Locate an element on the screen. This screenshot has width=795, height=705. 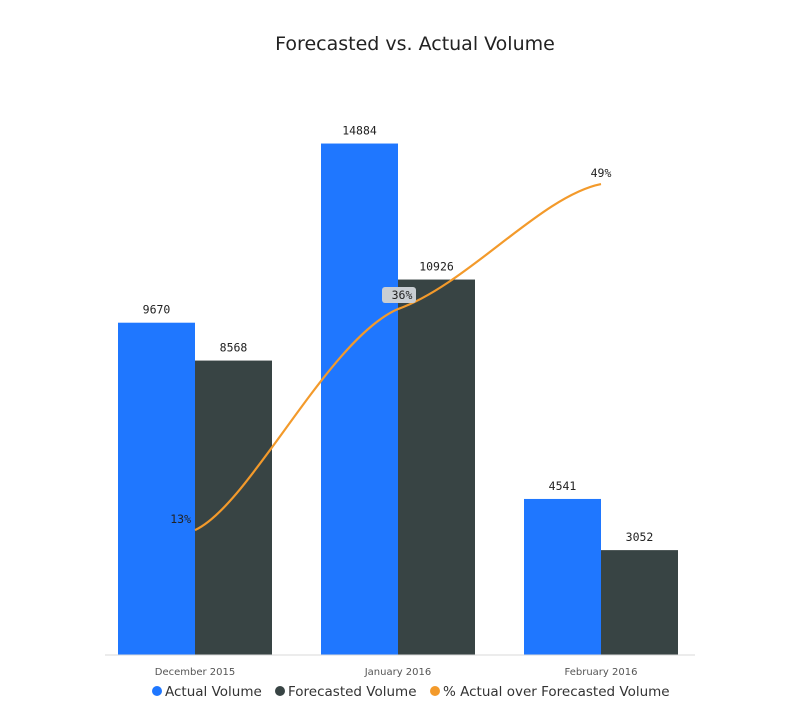
x-tick-label-1: December 2015 is located at coordinates (195, 672).